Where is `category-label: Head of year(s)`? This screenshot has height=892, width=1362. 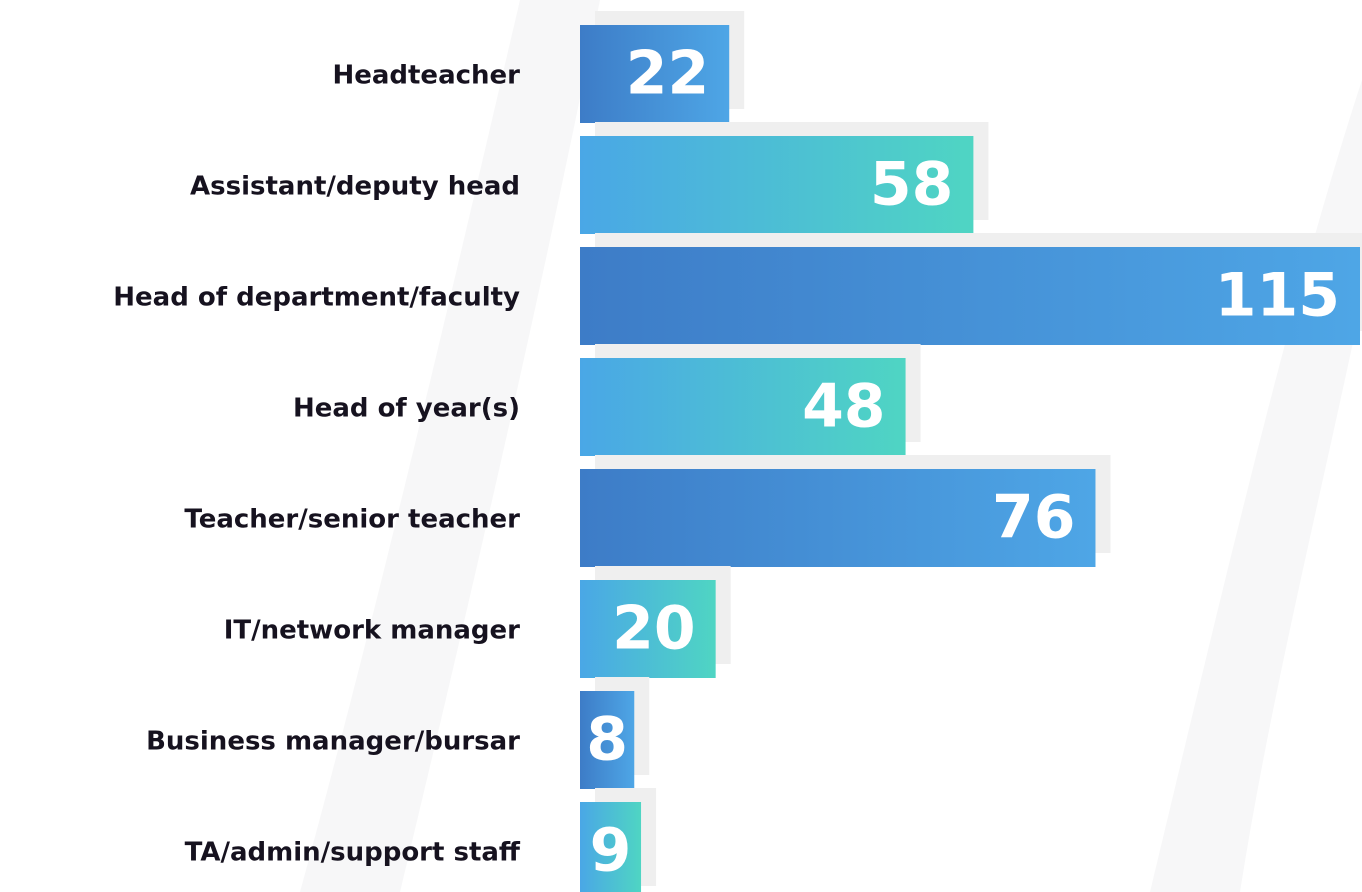 category-label: Head of year(s) is located at coordinates (406, 409).